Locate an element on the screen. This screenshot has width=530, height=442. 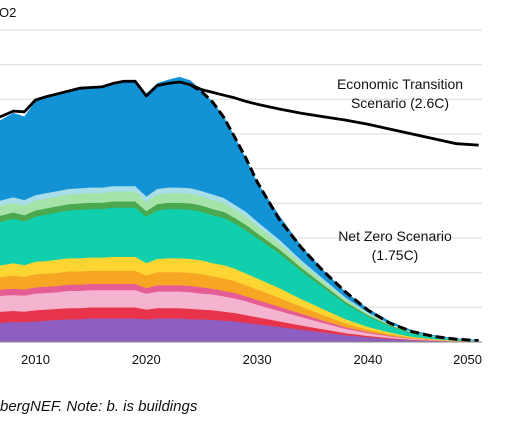
x-tick-label: 2040 is located at coordinates (367, 359).